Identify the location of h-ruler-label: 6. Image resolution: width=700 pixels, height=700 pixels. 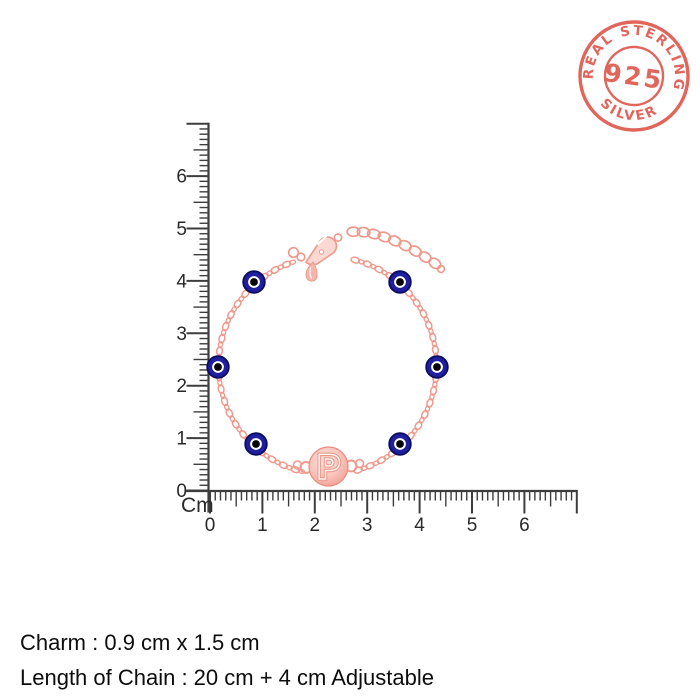
(524, 525).